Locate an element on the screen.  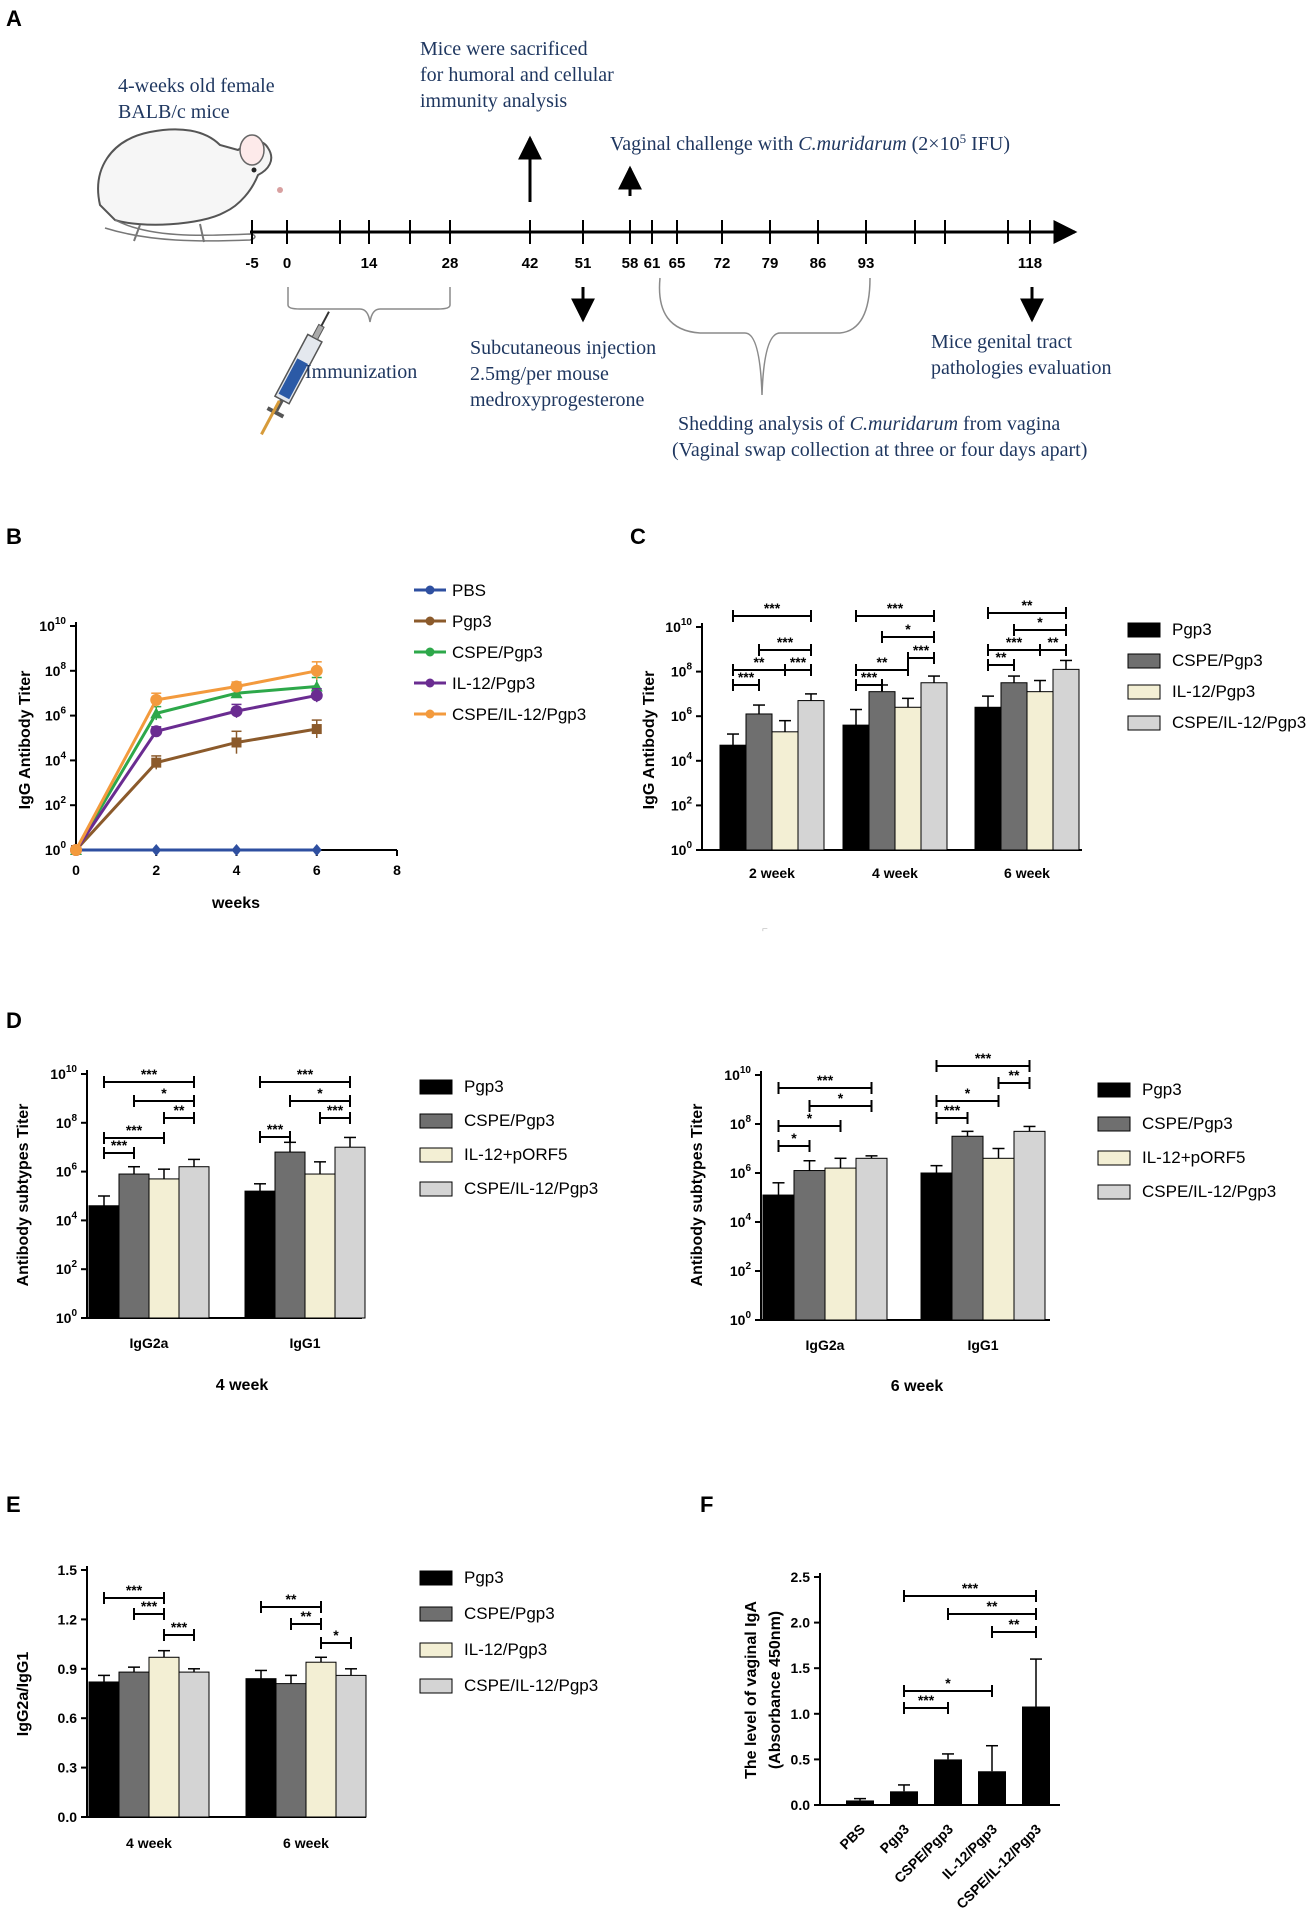
mouse-description-line2: BALB/c mice is located at coordinates (174, 112).